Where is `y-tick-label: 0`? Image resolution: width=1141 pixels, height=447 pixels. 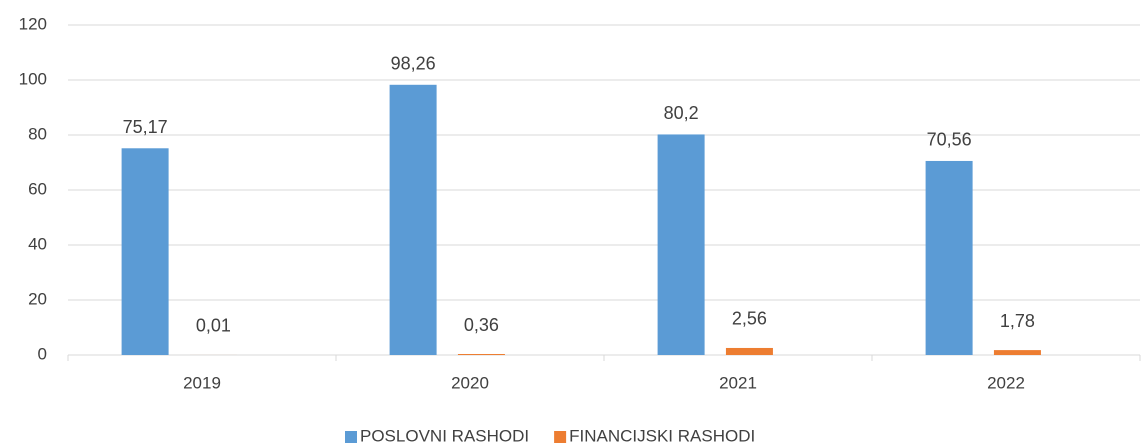
y-tick-label: 0 is located at coordinates (42, 353).